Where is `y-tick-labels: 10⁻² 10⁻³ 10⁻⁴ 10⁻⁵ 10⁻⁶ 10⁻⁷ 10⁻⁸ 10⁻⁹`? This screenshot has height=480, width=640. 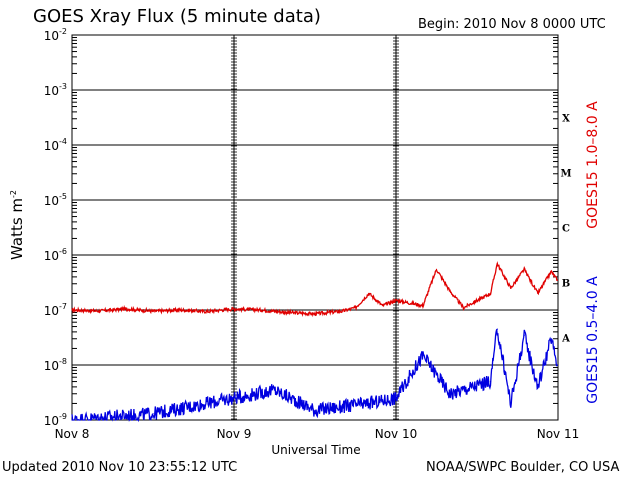 y-tick-labels: 10⁻² 10⁻³ 10⁻⁴ 10⁻⁵ 10⁻⁶ 10⁻⁷ 10⁻⁸ 10⁻⁹ is located at coordinates (55, 227).